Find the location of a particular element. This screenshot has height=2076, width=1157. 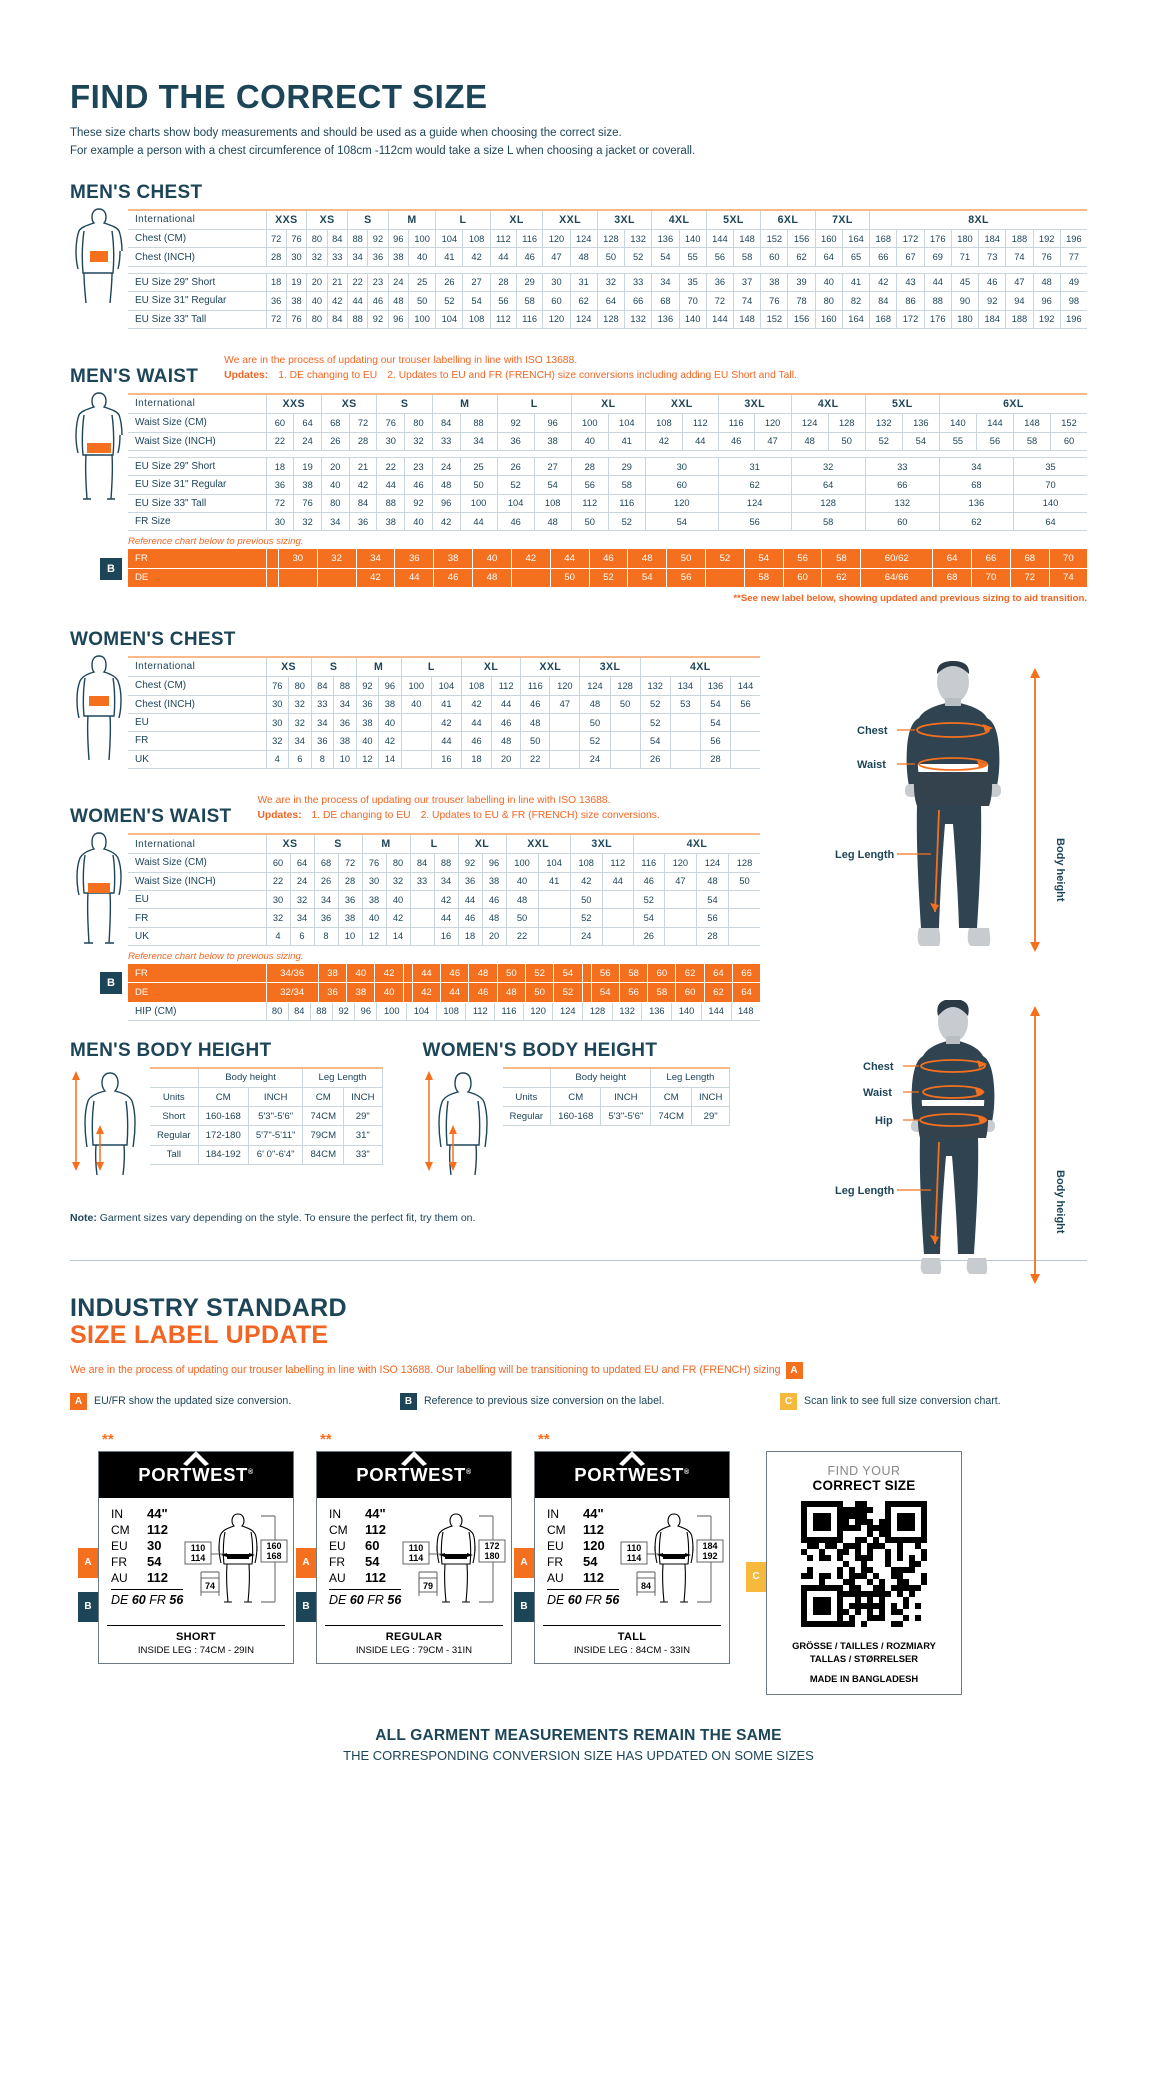

table-cell: 58 is located at coordinates (1032, 441).